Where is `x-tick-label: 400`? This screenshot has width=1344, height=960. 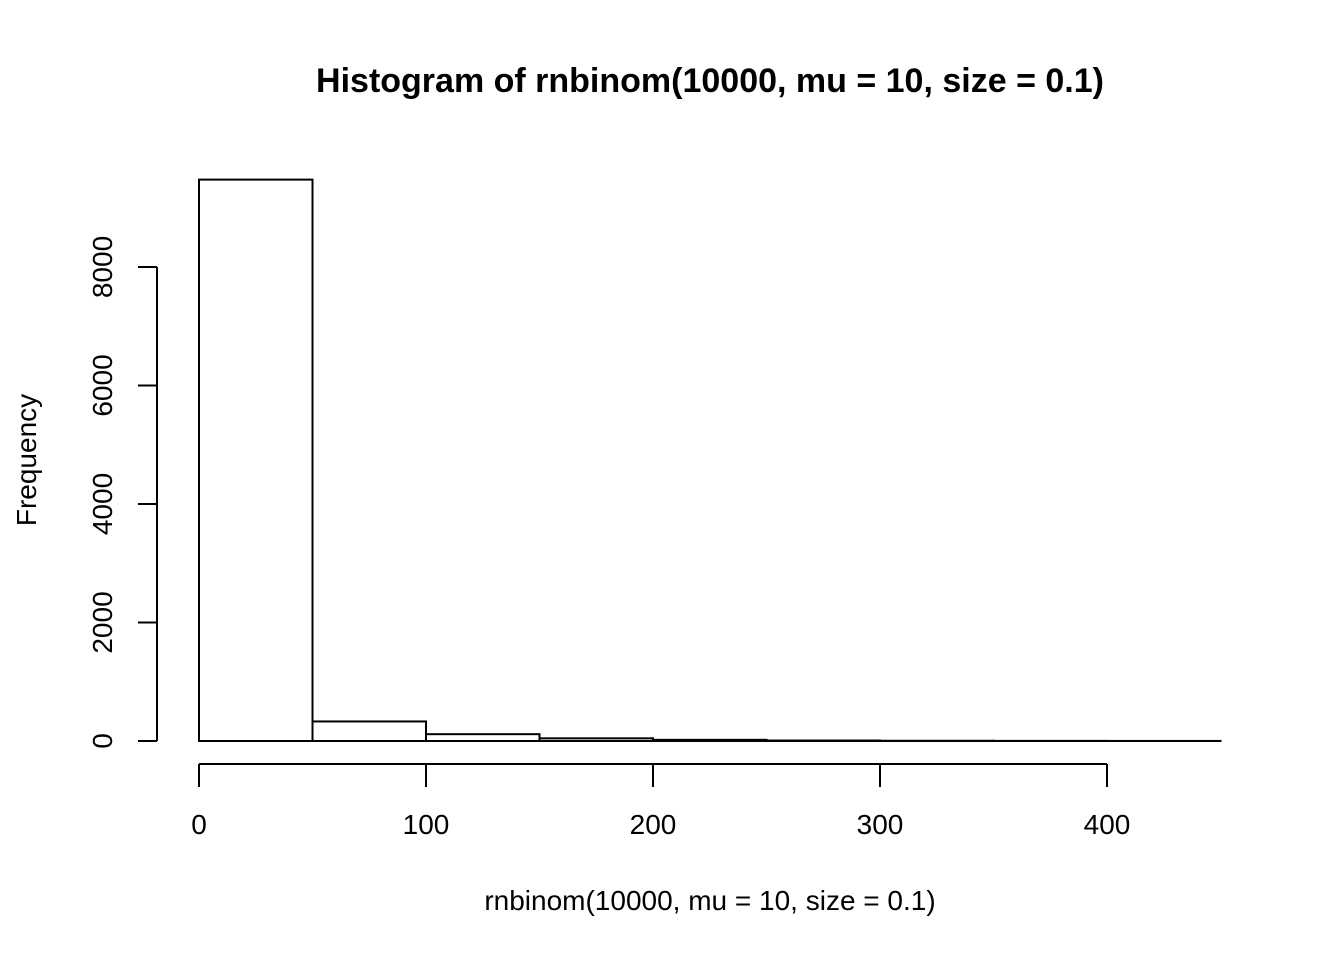
x-tick-label: 400 is located at coordinates (1107, 824).